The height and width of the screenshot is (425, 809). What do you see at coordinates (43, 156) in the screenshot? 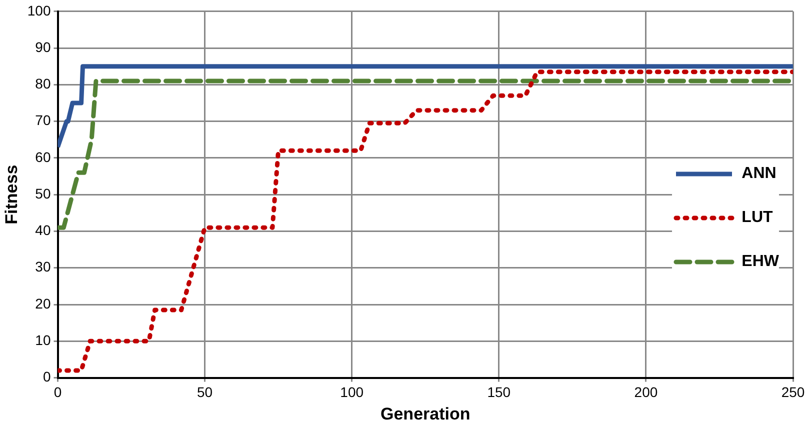
I see `y-tick-label: 60` at bounding box center [43, 156].